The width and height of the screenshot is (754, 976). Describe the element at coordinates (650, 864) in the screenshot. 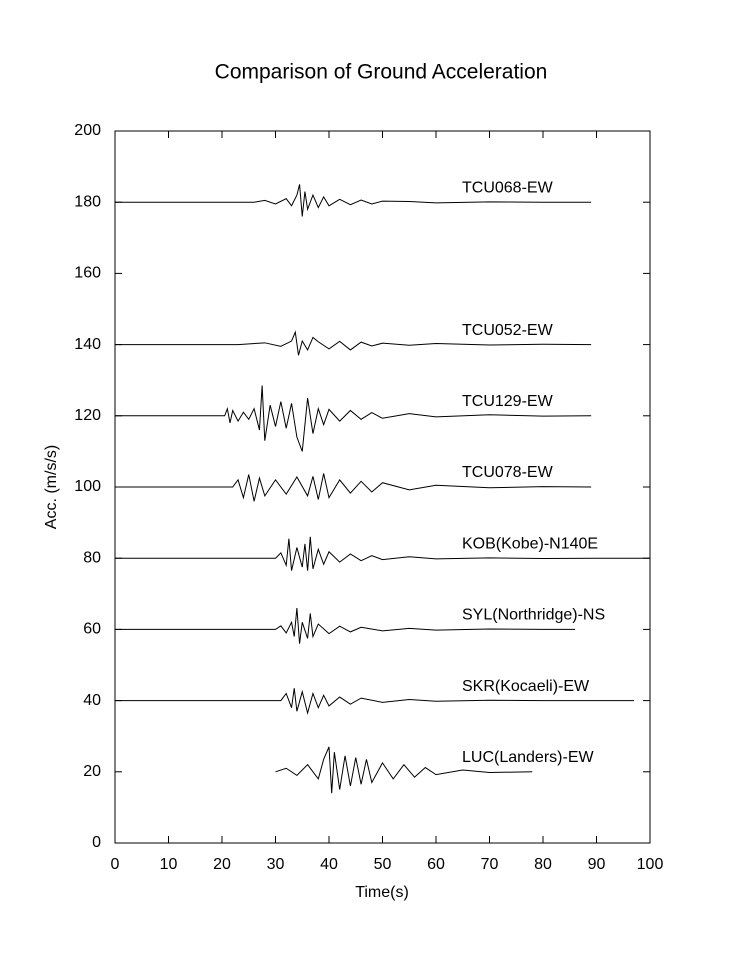

I see `x-tick-label: 100` at that location.